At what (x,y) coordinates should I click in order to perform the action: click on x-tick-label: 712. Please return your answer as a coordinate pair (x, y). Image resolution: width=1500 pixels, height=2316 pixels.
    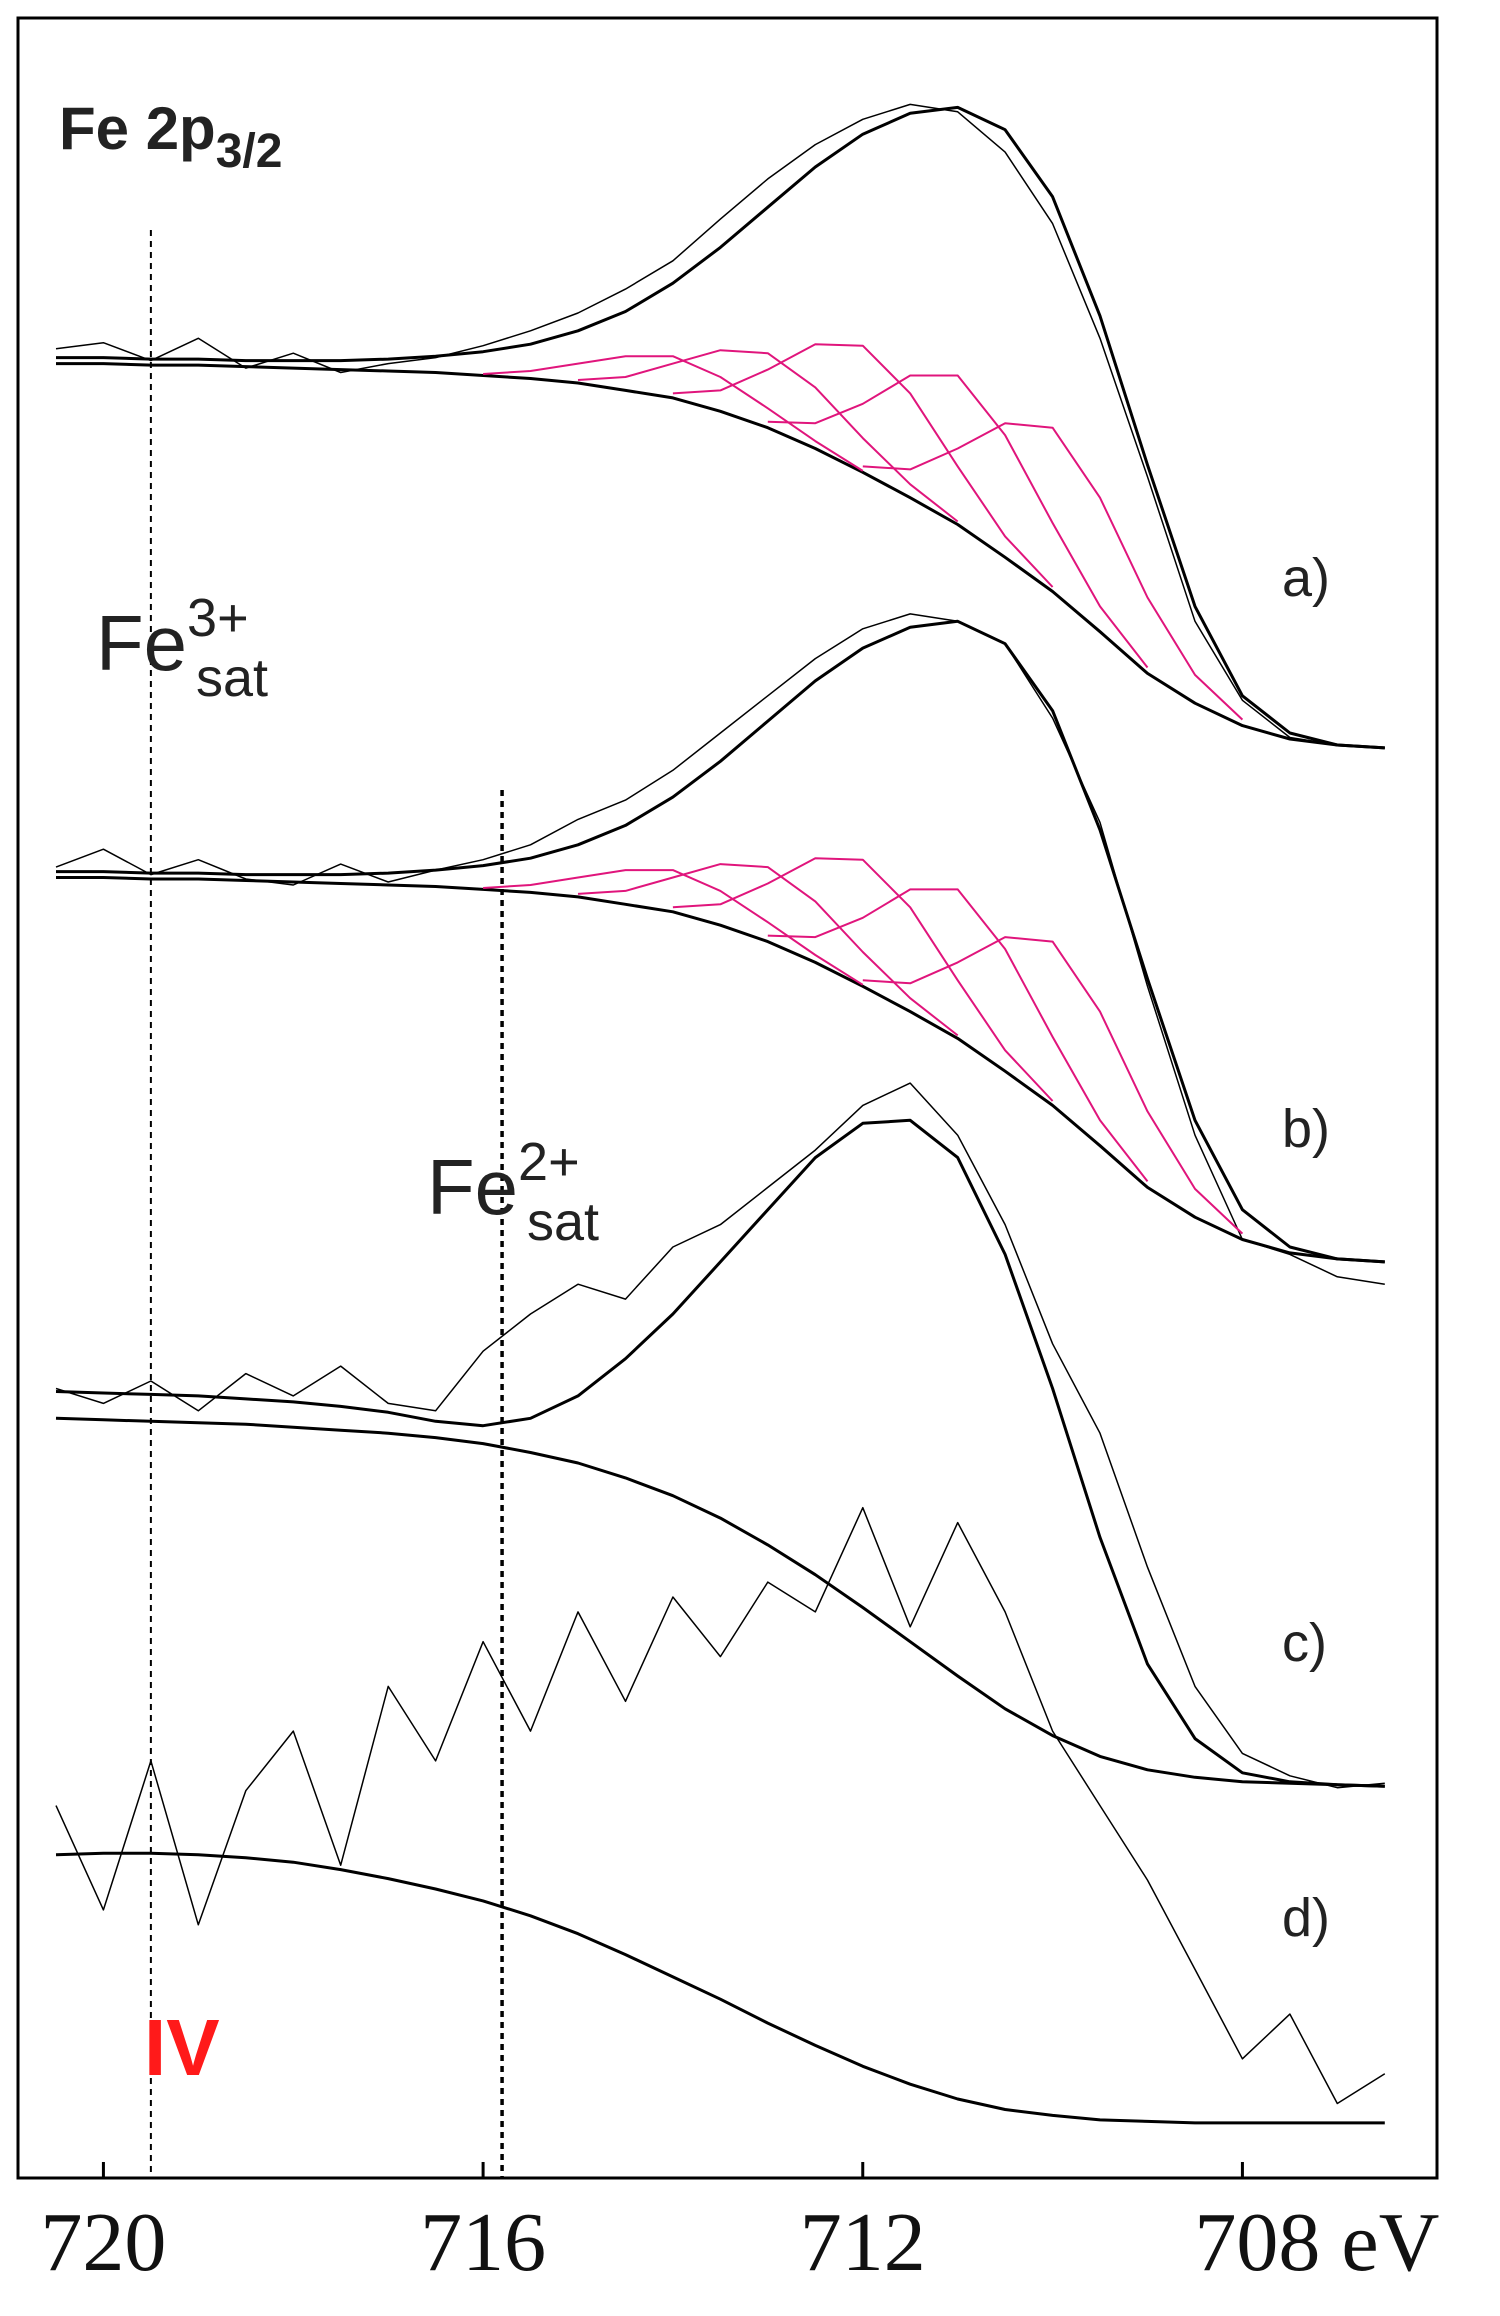
    Looking at the image, I should click on (863, 2242).